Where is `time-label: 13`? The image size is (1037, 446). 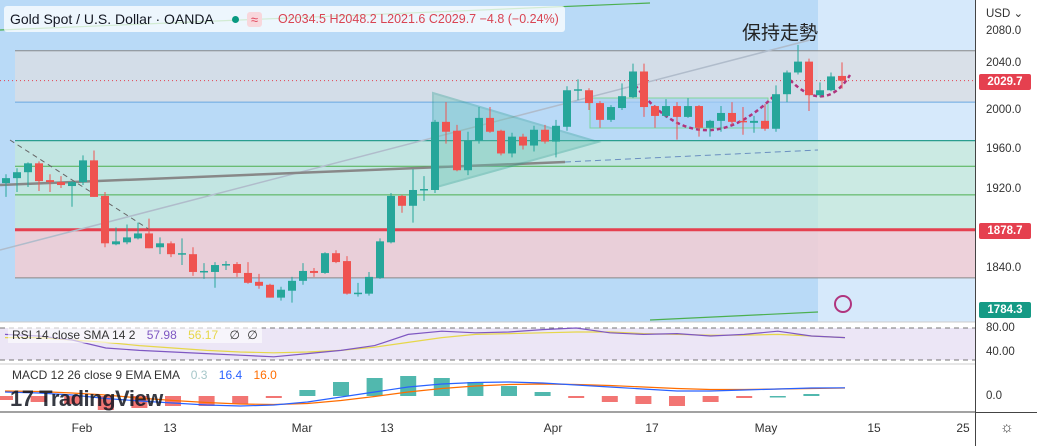
time-label: 13 is located at coordinates (387, 428).